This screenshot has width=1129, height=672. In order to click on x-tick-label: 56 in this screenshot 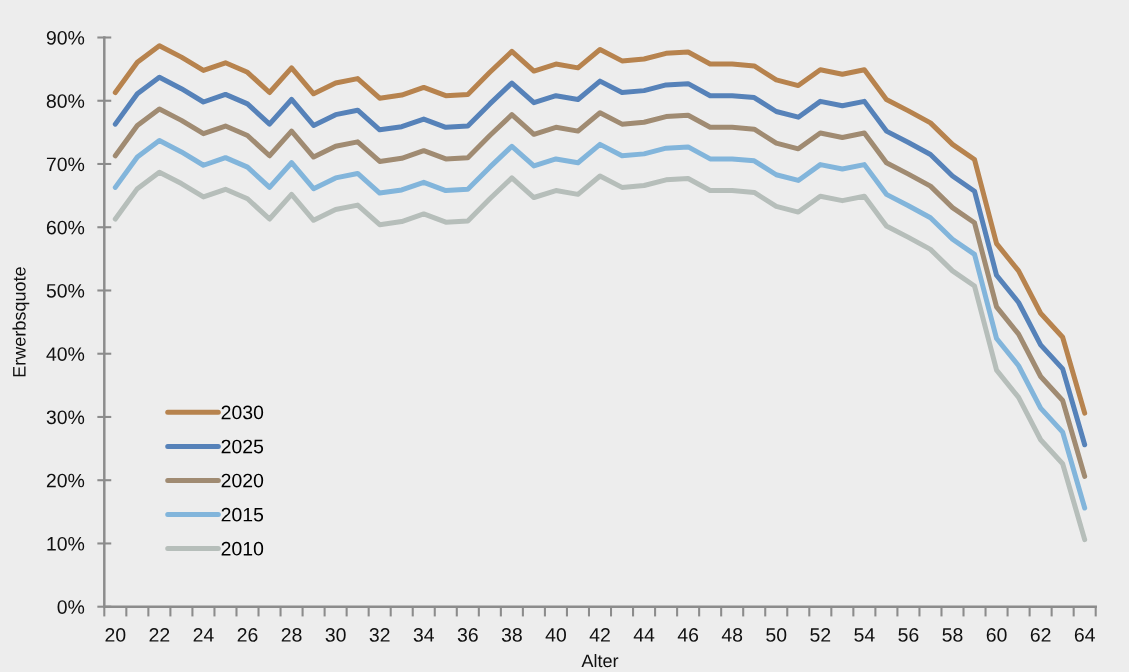, I will do `click(908, 635)`.